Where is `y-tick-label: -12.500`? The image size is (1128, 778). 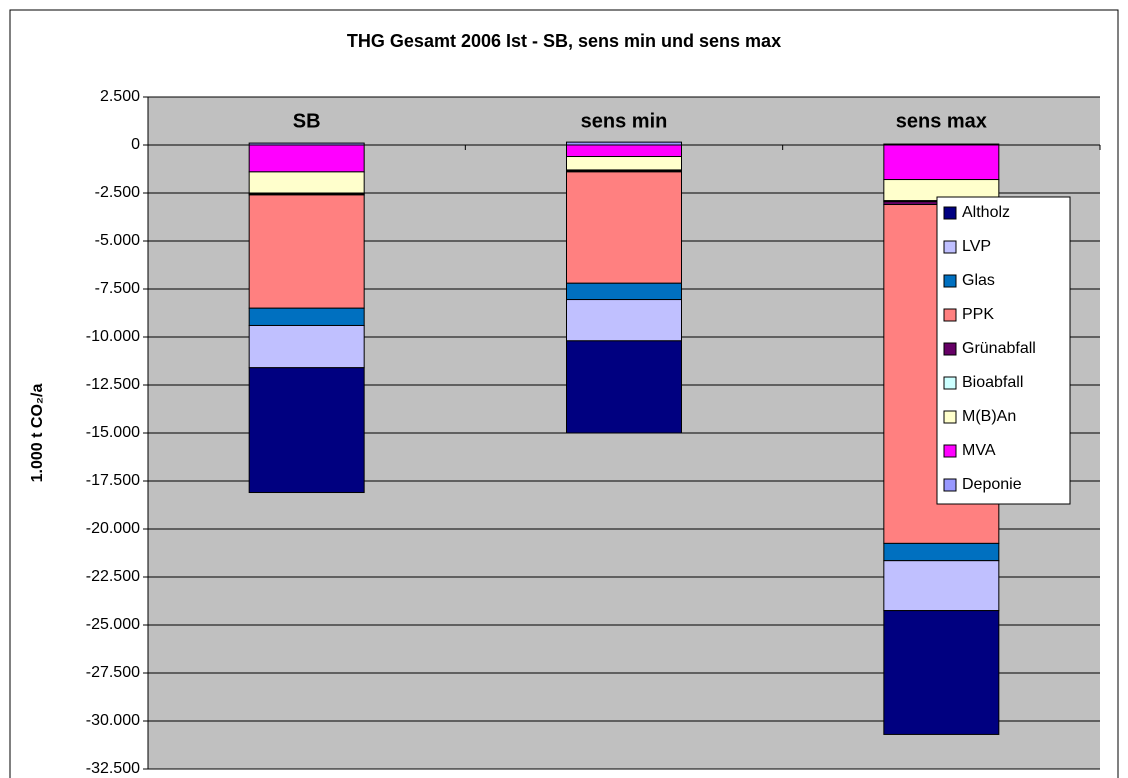
y-tick-label: -12.500 is located at coordinates (113, 384).